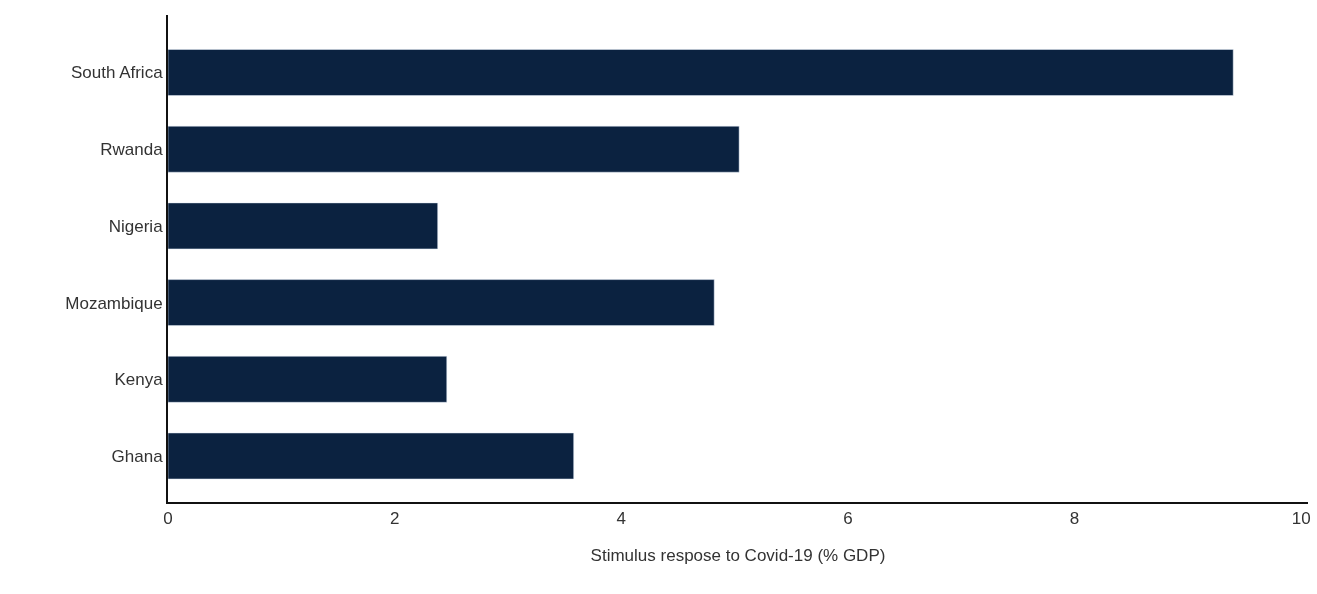  What do you see at coordinates (132, 150) in the screenshot?
I see `y-tick-label: Rwanda` at bounding box center [132, 150].